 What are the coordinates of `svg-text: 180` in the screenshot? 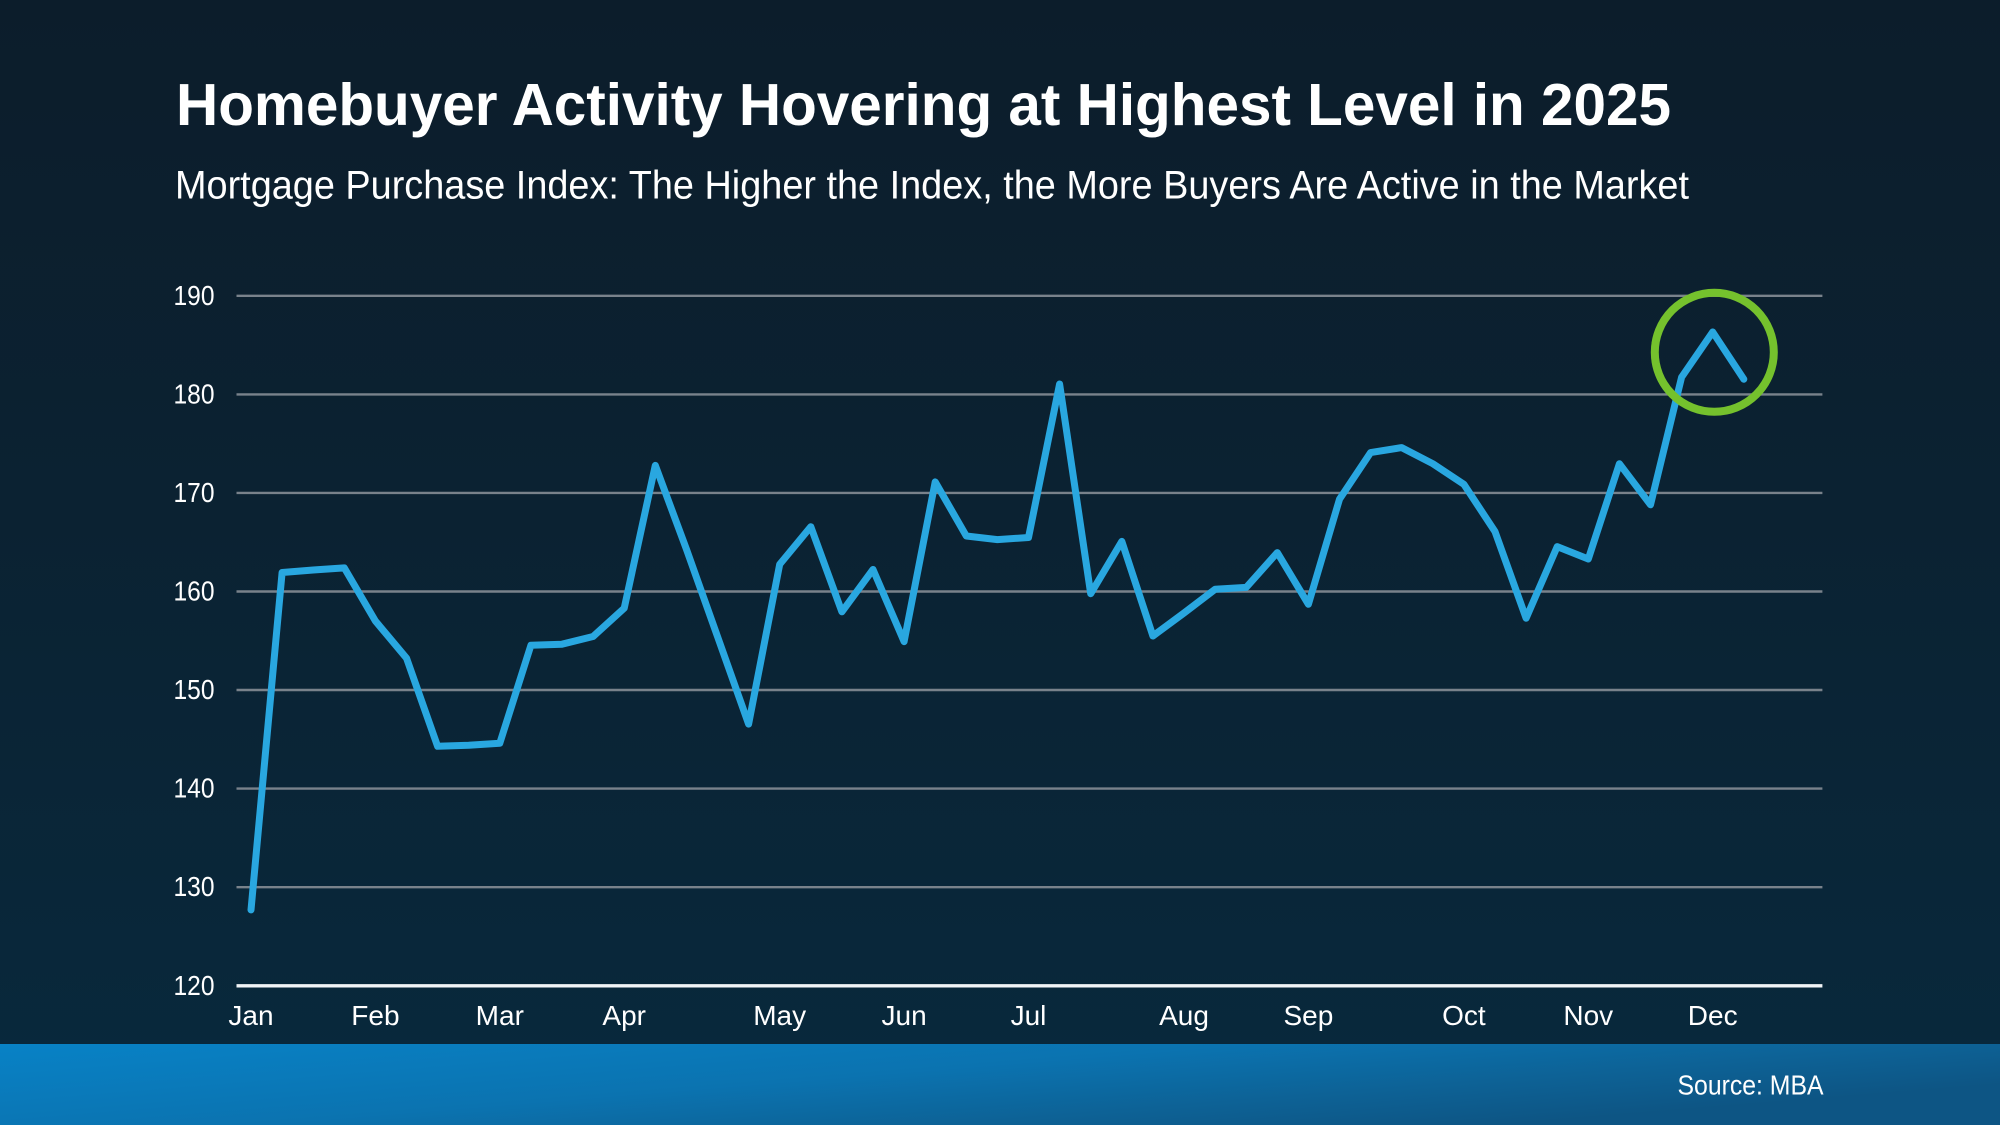 It's located at (194, 393).